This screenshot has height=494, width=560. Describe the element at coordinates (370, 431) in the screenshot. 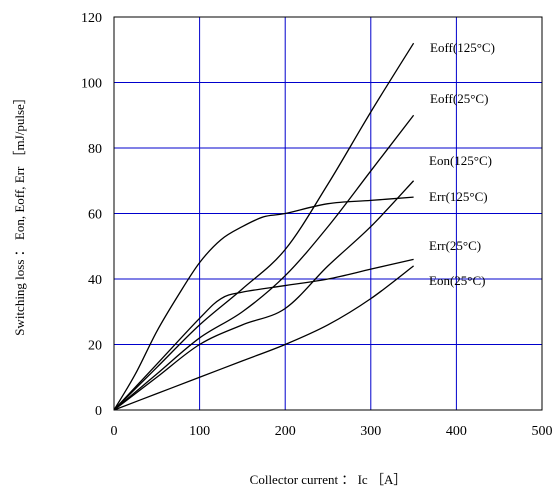

I see `x-tick-label: 300` at that location.